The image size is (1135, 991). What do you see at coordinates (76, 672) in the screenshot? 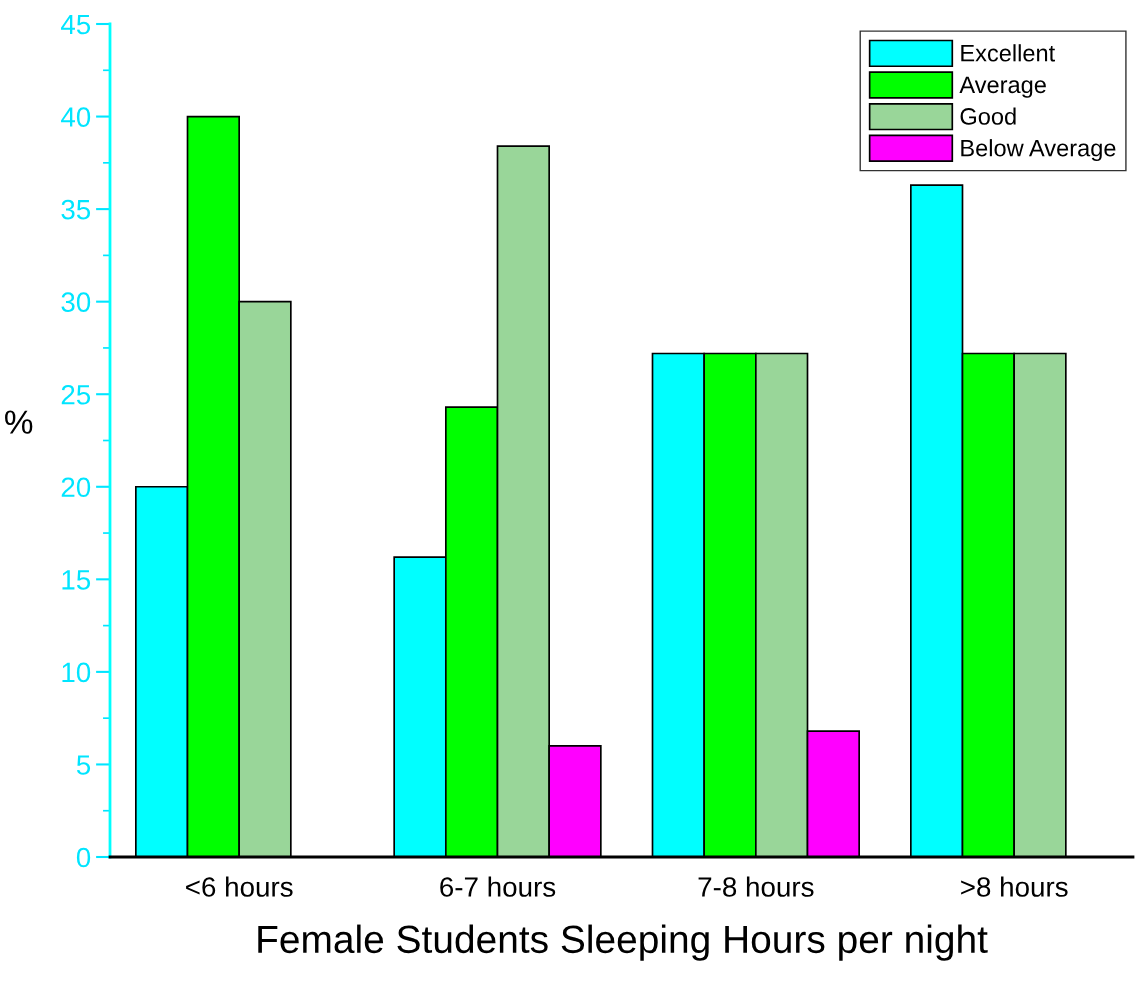
I see `y-tick-label: 10` at bounding box center [76, 672].